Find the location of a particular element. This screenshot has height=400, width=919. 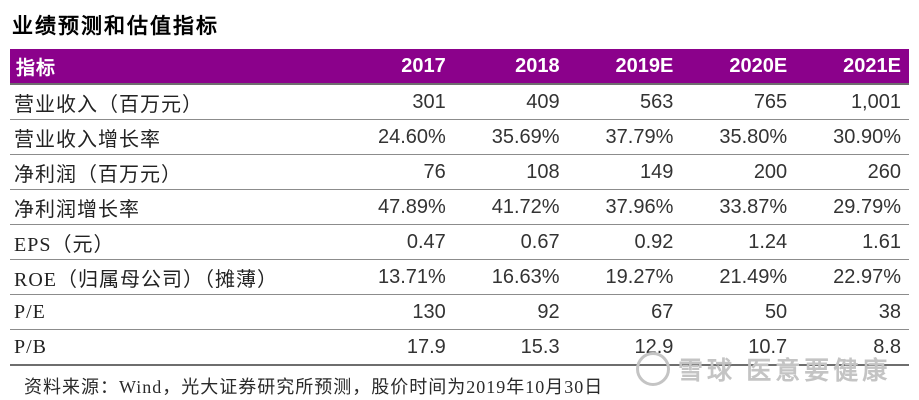

header-cell-year: 2018 is located at coordinates (510, 66).